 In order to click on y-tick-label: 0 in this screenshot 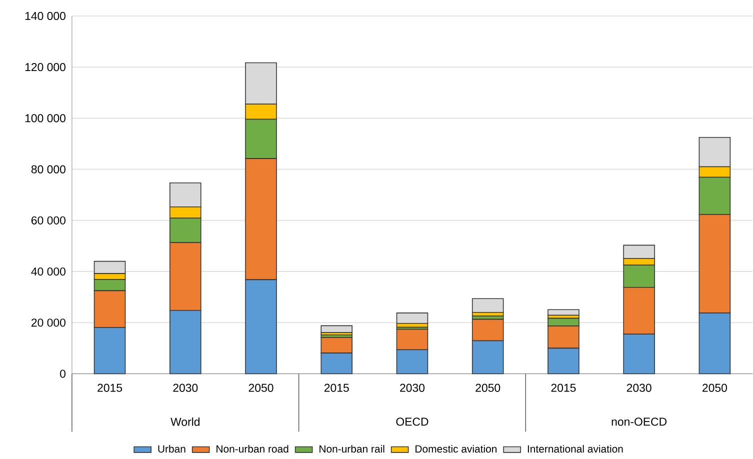, I will do `click(63, 374)`.